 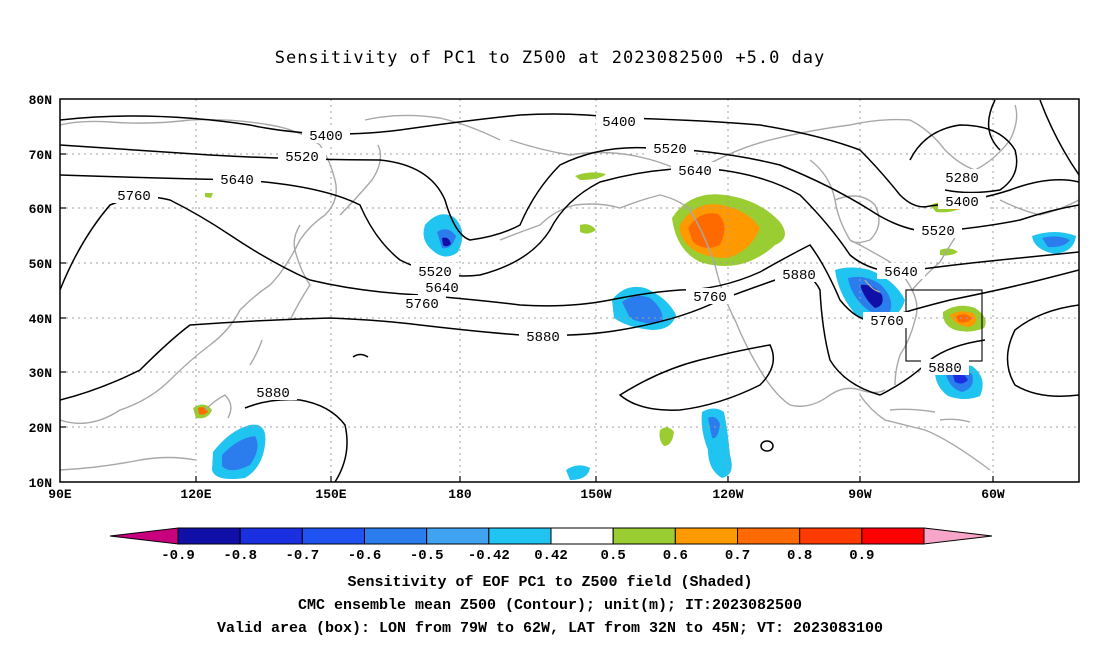 I want to click on colorbar-arrow-high, so click(x=958, y=536).